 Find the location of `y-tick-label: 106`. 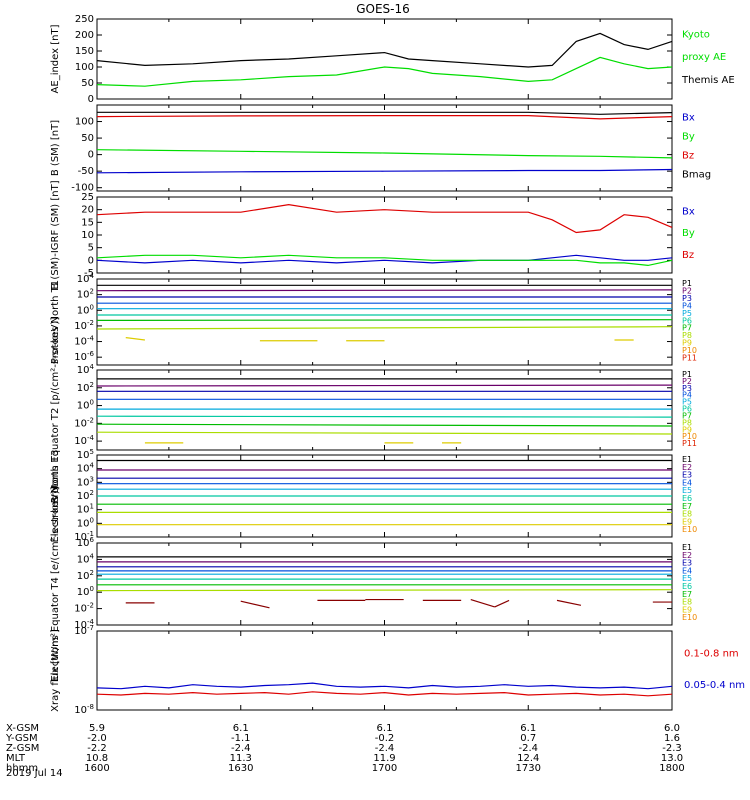

y-tick-label: 106 is located at coordinates (86, 542).